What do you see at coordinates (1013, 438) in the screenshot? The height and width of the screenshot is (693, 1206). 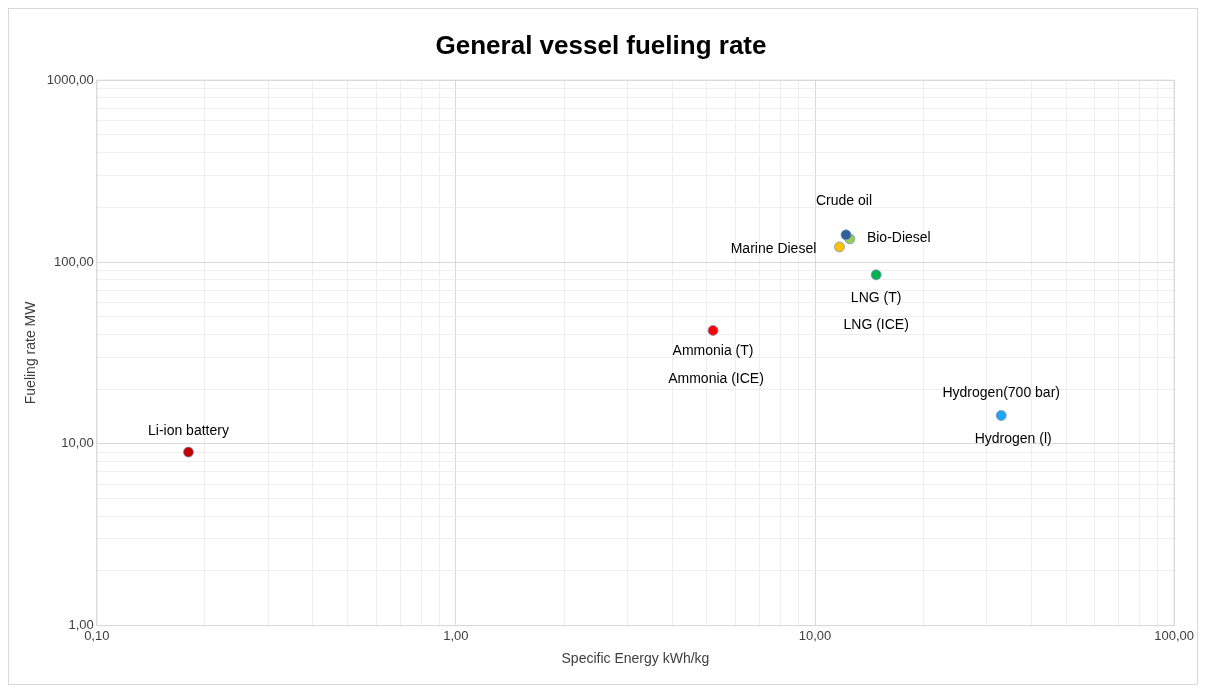 I see `annotation: Hydrogen (l)` at bounding box center [1013, 438].